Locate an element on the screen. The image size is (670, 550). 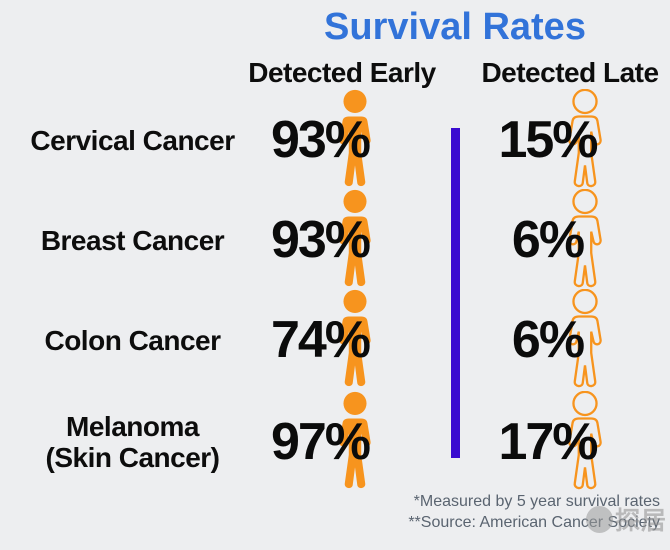
late-percent-value: 15% is located at coordinates (548, 140).